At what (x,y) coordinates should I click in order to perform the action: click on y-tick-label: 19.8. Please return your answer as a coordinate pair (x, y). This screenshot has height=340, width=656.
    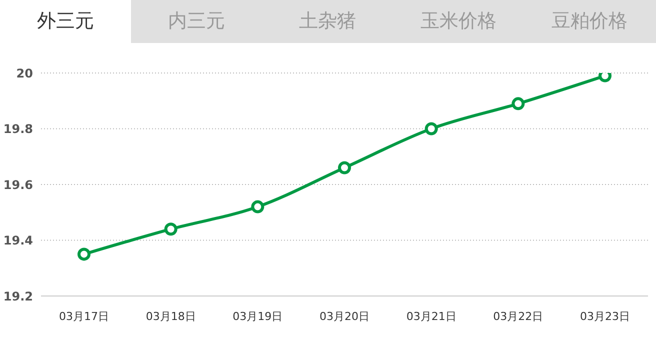
    Looking at the image, I should click on (18, 129).